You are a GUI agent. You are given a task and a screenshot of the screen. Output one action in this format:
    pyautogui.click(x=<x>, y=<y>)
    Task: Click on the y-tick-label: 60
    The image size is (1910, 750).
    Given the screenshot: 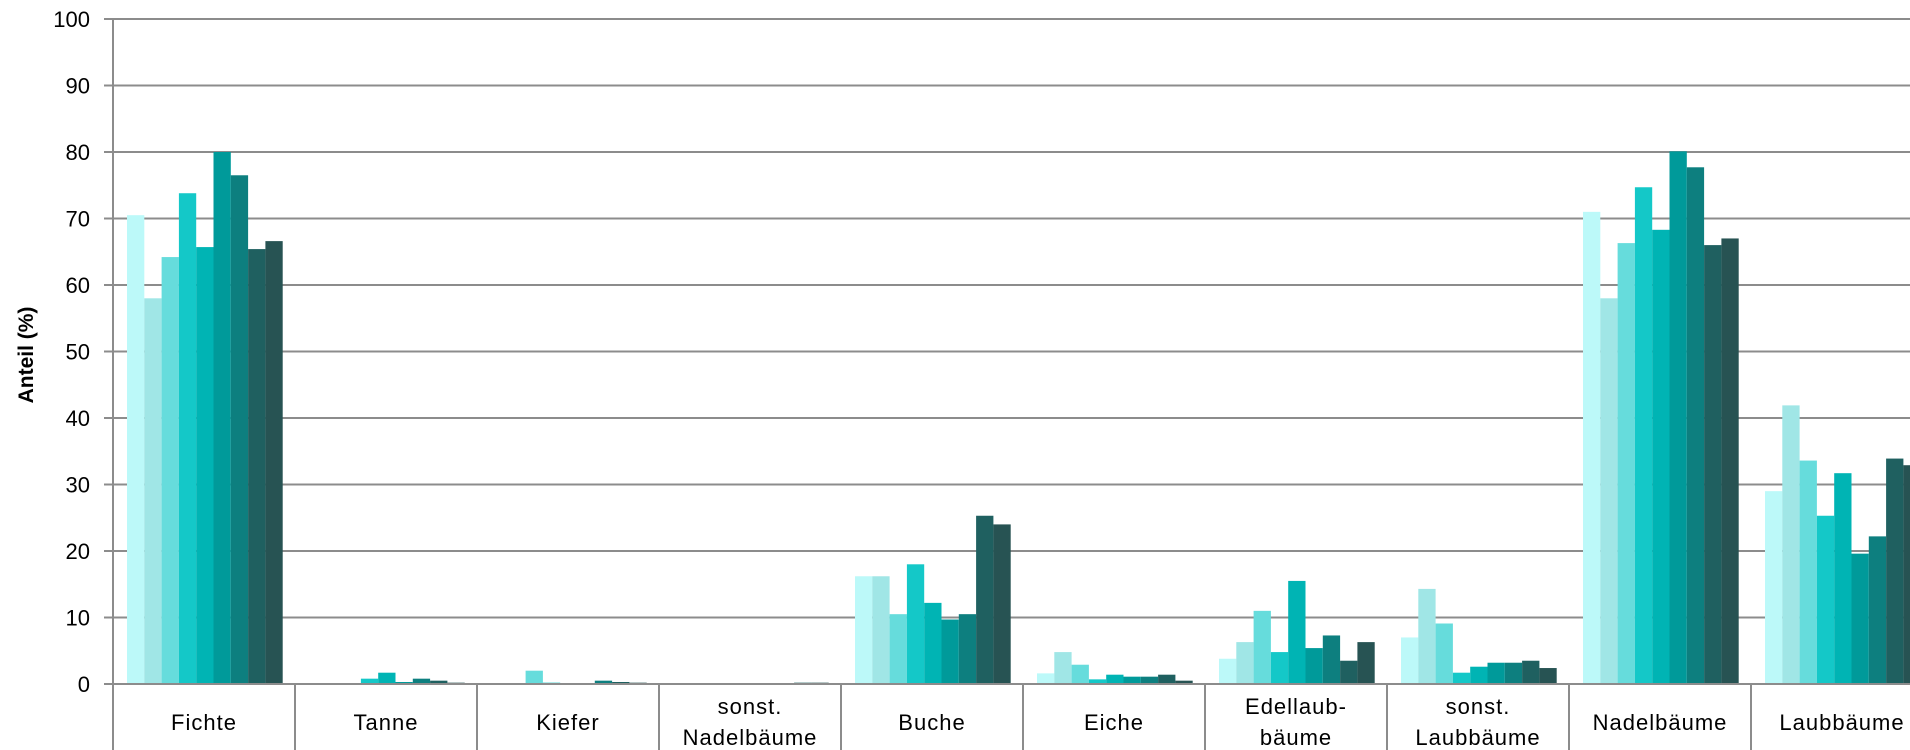 What is the action you would take?
    pyautogui.click(x=78, y=285)
    